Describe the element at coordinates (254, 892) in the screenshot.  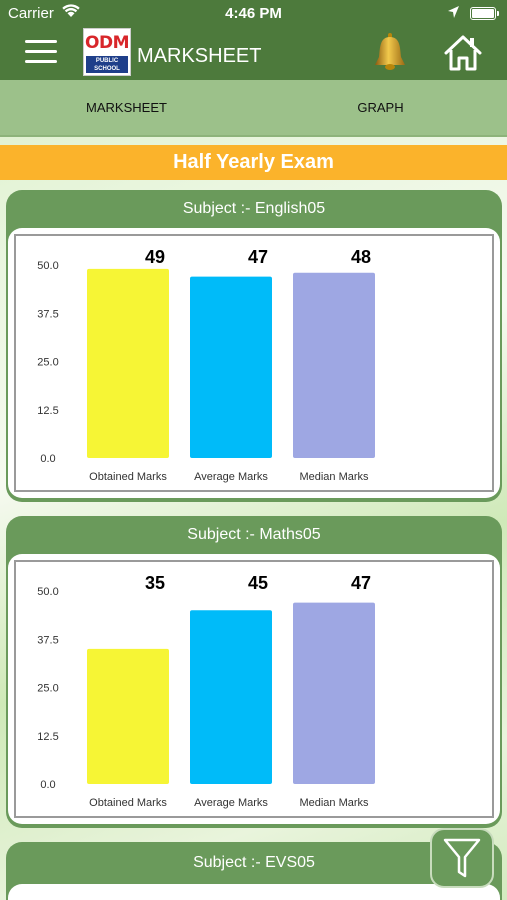
I see `chart-container` at that location.